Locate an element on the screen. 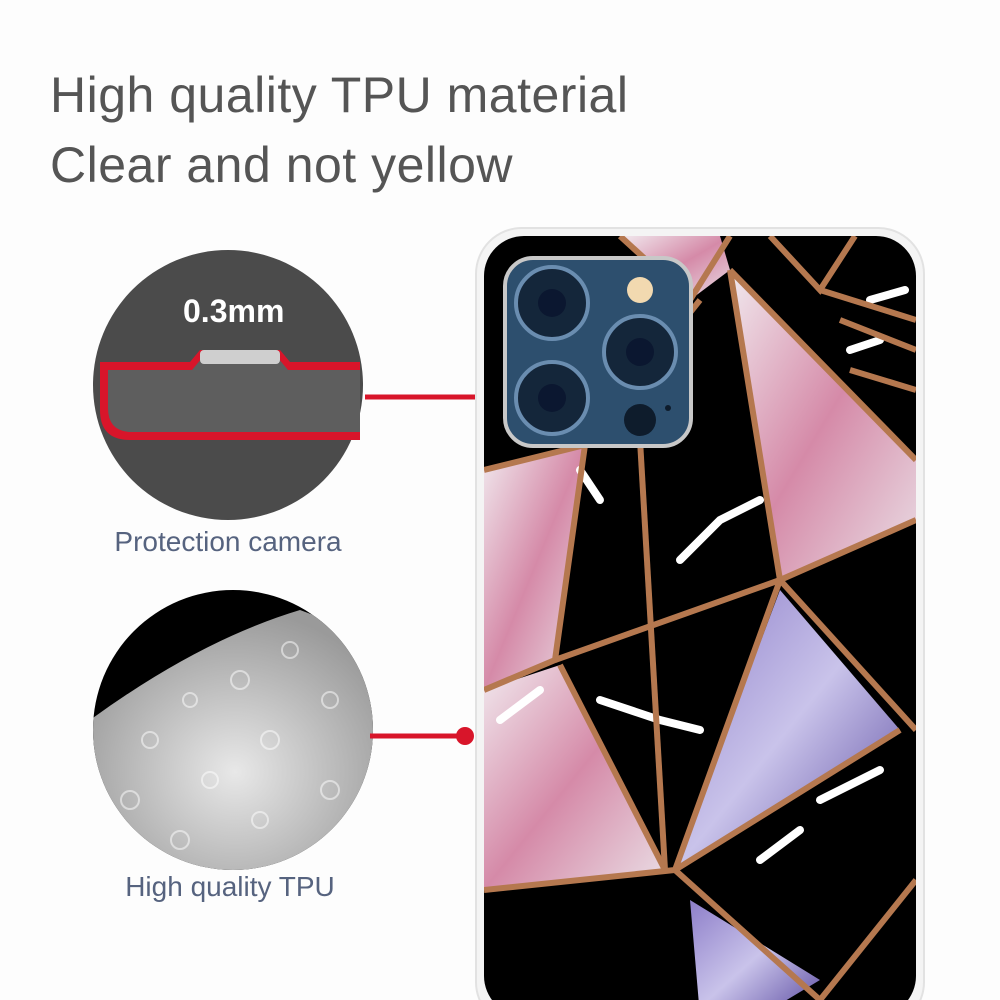  protection-camera-label: Protection camera is located at coordinates (228, 541).